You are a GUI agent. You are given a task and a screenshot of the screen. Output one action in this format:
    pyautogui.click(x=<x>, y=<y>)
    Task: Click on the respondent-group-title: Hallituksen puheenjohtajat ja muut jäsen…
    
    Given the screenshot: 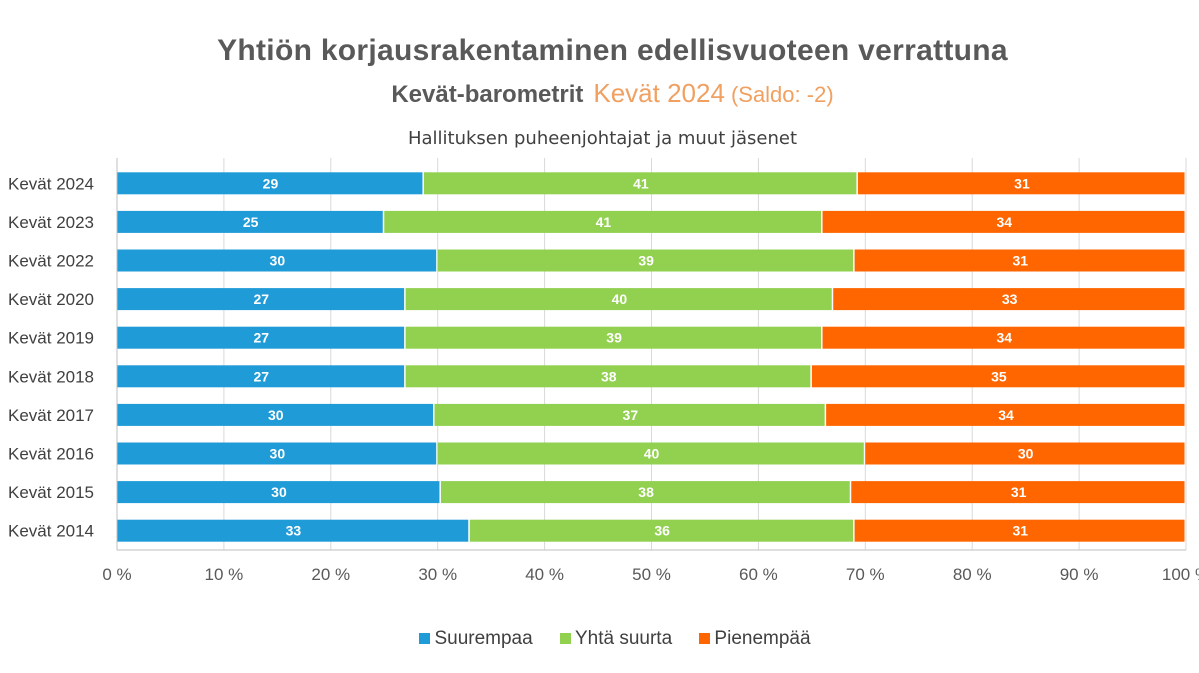 What is the action you would take?
    pyautogui.click(x=602, y=138)
    